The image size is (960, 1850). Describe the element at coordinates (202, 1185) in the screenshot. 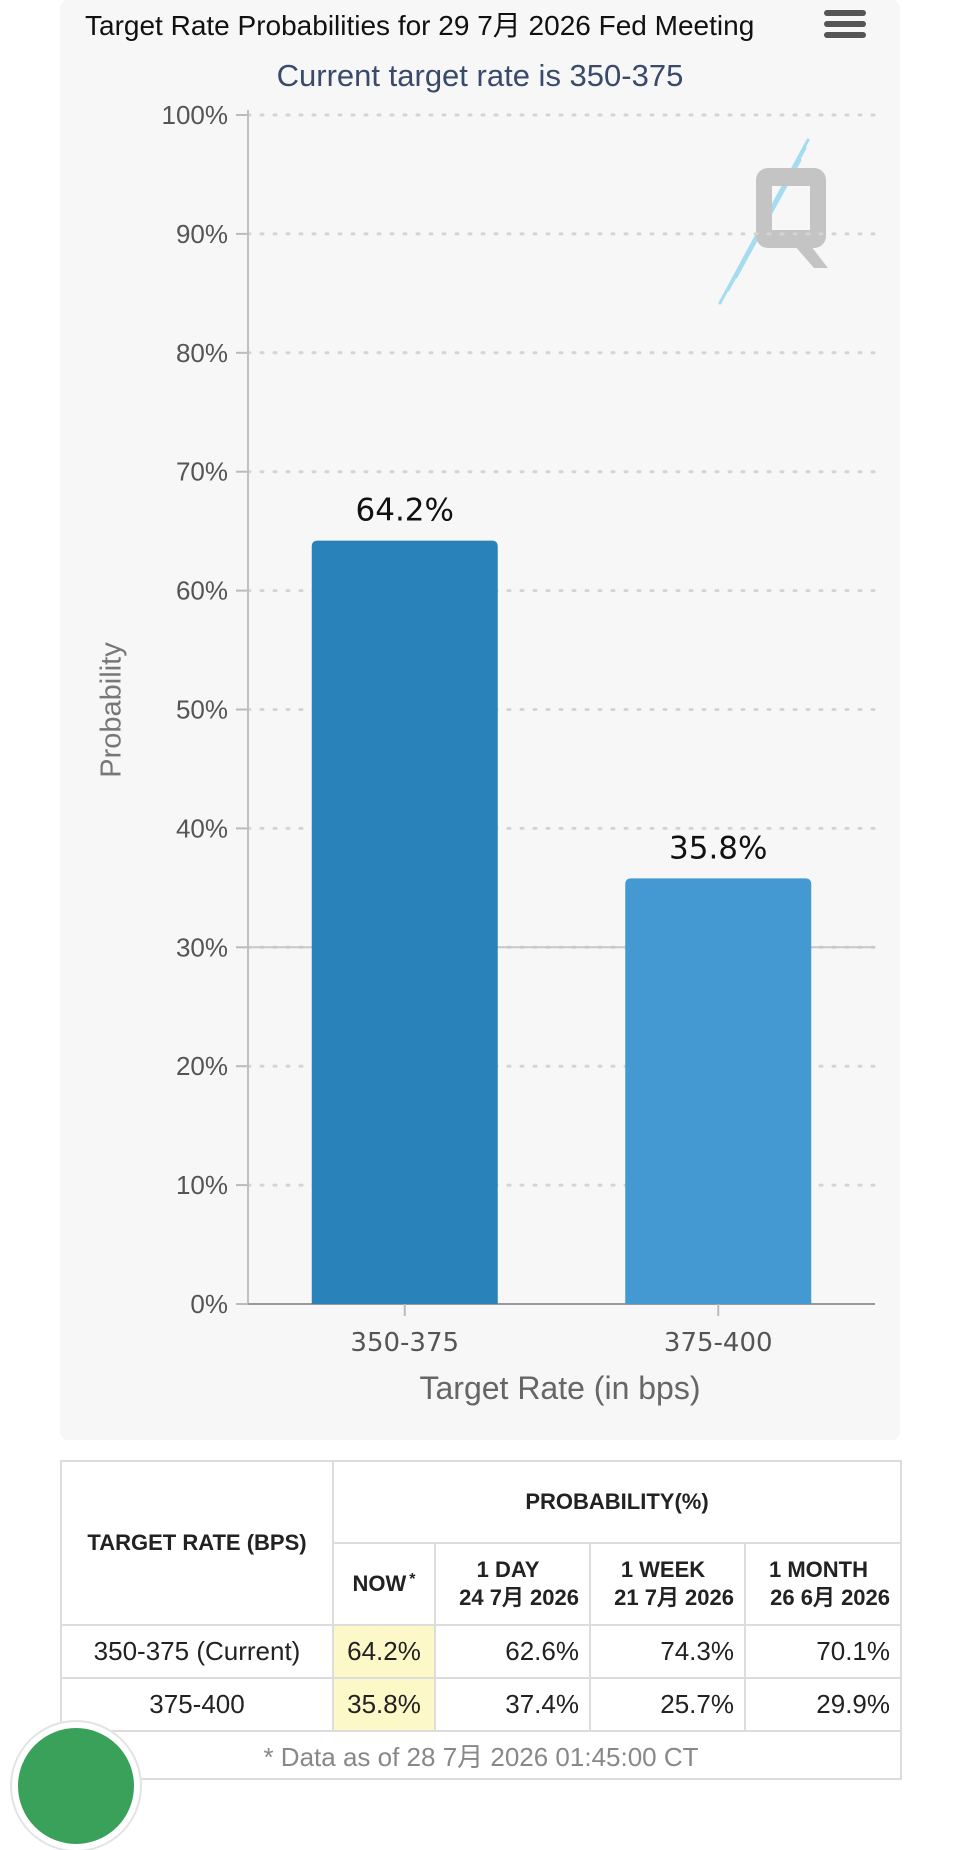

I see `y-tick-label: 10%` at that location.